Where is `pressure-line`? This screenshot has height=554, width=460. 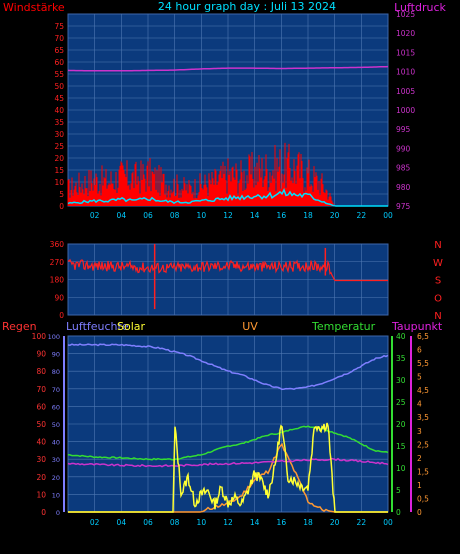 pressure-line is located at coordinates (228, 68).